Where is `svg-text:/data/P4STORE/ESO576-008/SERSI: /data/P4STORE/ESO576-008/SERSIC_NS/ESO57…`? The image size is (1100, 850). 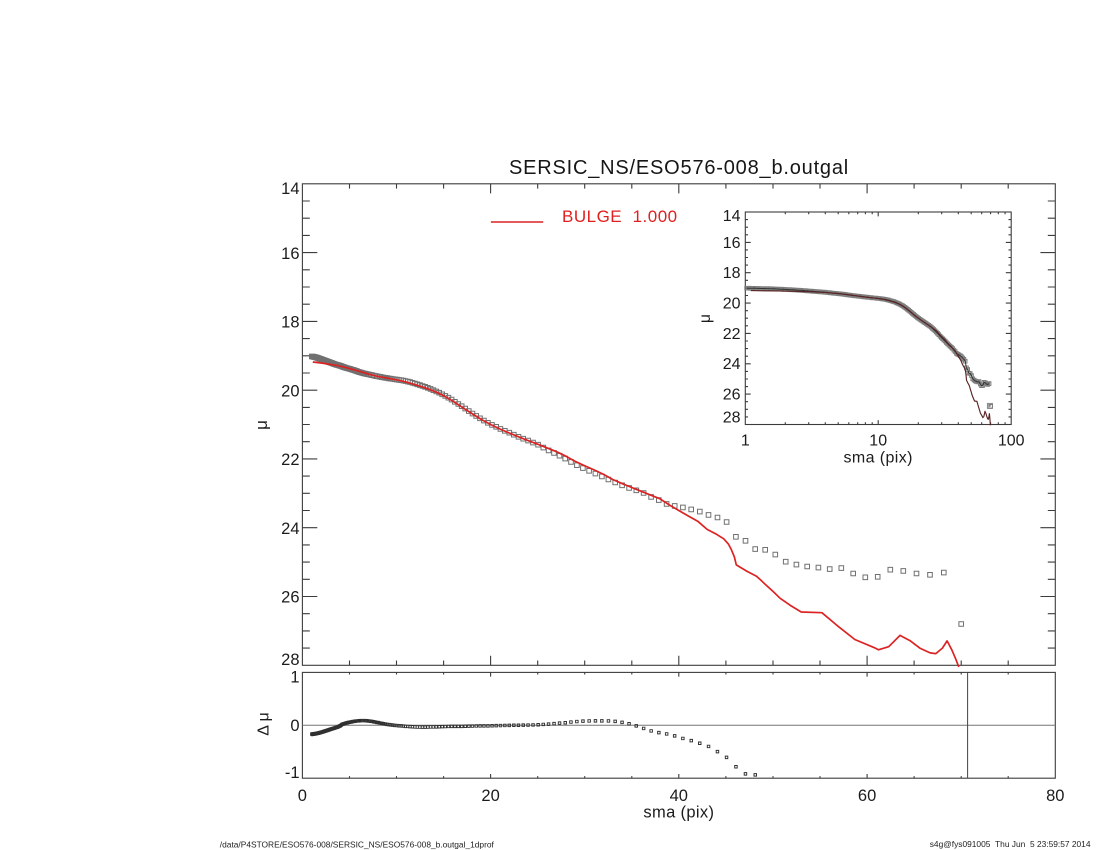
svg-text:/data/P4STORE/ESO576-008/SERSI: /data/P4STORE/ESO576-008/SERSIC_NS/ESO57… is located at coordinates (357, 844).